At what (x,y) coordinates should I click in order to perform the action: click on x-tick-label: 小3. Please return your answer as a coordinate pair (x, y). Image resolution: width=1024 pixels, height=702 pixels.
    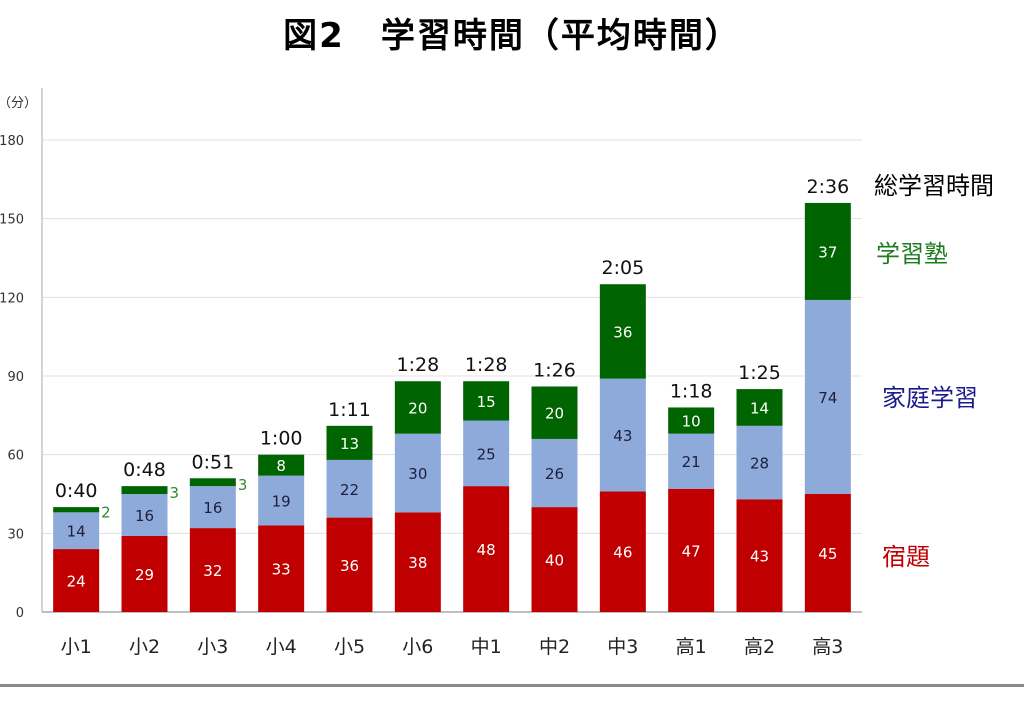
    Looking at the image, I should click on (212, 647).